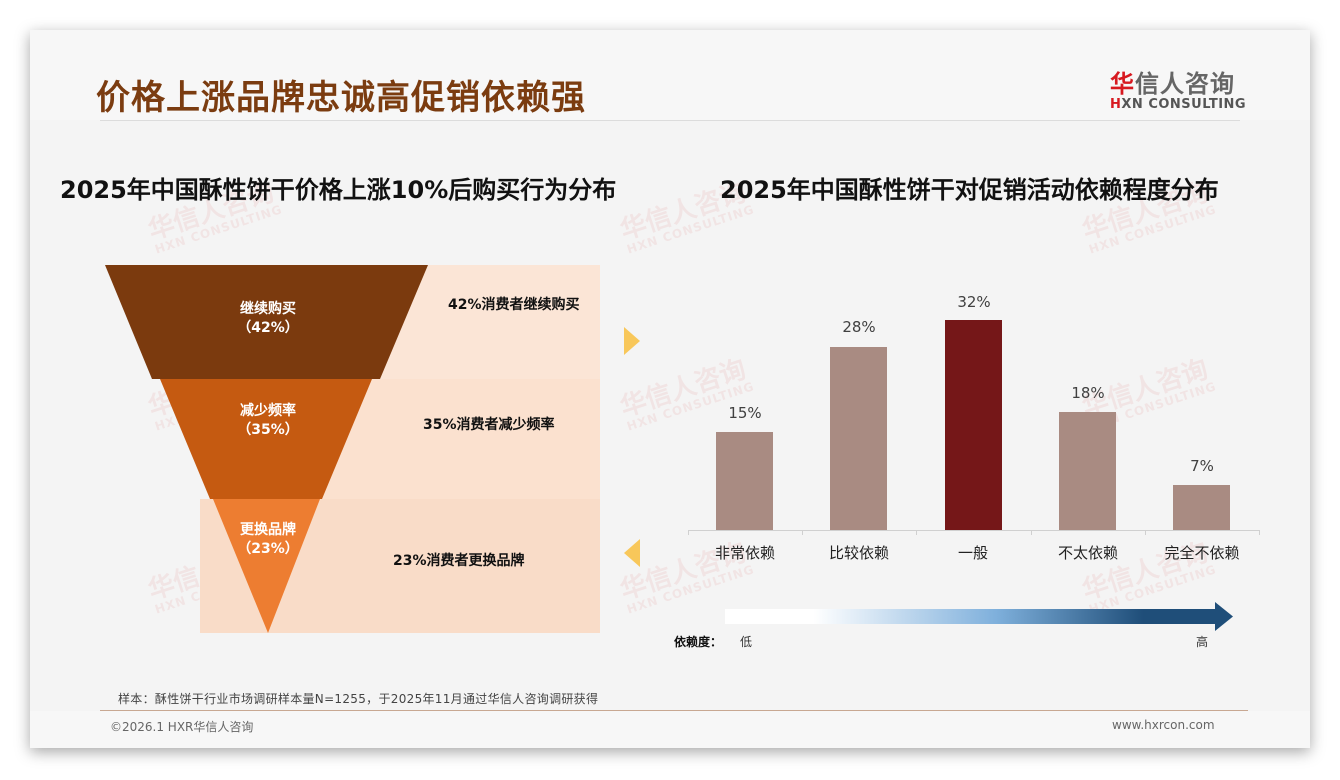 The image size is (1340, 780). What do you see at coordinates (744, 481) in the screenshot?
I see `bar-very-dependent` at bounding box center [744, 481].